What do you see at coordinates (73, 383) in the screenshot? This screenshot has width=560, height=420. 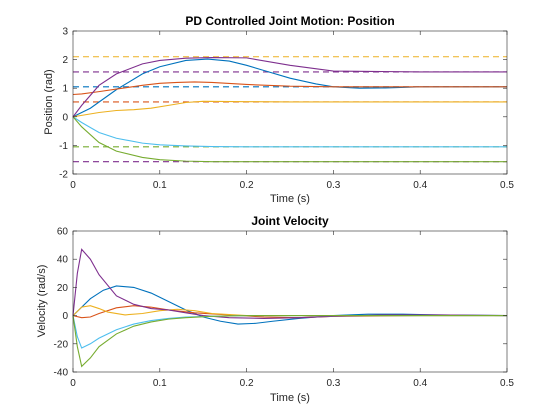 I see `velocity-xtick-label: 0` at bounding box center [73, 383].